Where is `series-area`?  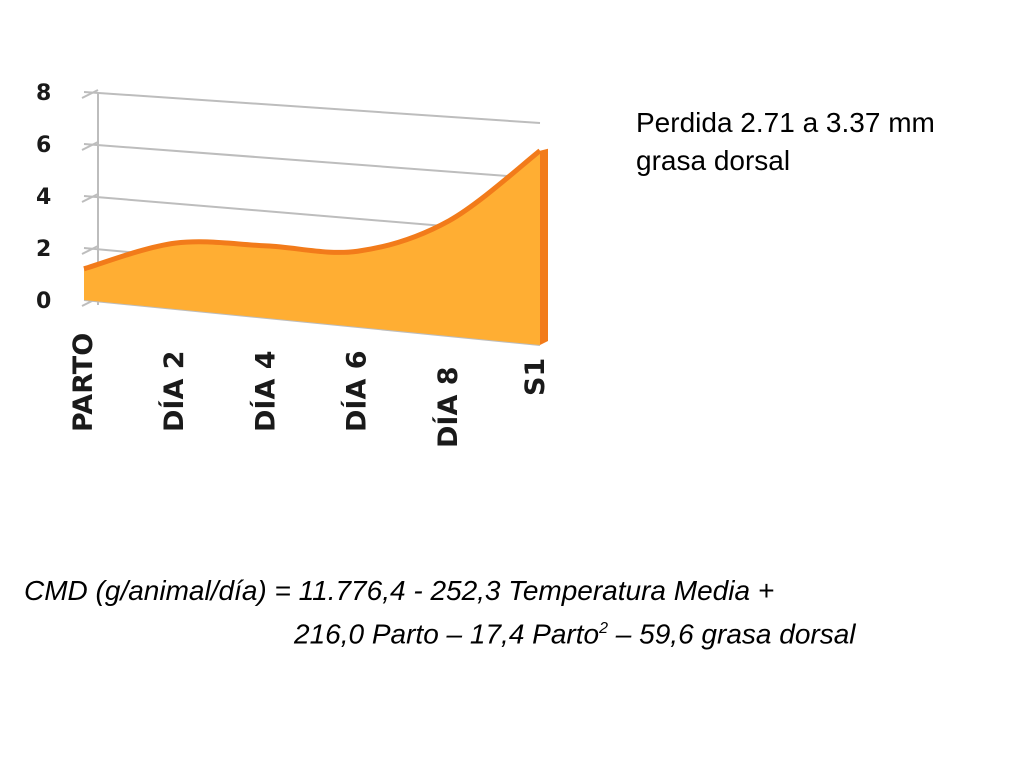
series-area is located at coordinates (312, 247).